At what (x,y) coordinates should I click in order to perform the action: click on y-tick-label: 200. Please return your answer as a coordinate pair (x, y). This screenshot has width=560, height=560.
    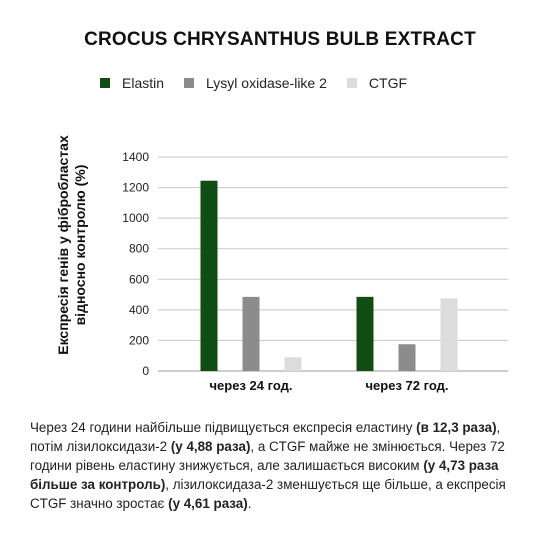
    Looking at the image, I should click on (139, 340).